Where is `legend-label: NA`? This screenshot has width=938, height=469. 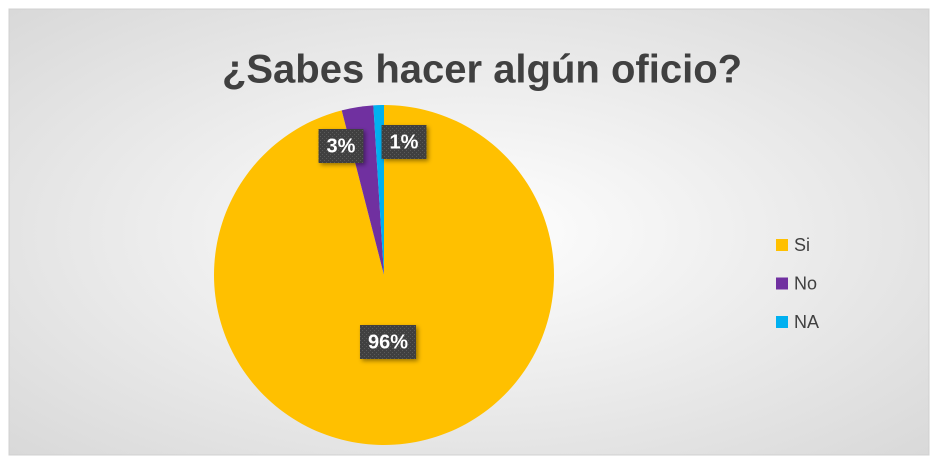 legend-label: NA is located at coordinates (806, 322).